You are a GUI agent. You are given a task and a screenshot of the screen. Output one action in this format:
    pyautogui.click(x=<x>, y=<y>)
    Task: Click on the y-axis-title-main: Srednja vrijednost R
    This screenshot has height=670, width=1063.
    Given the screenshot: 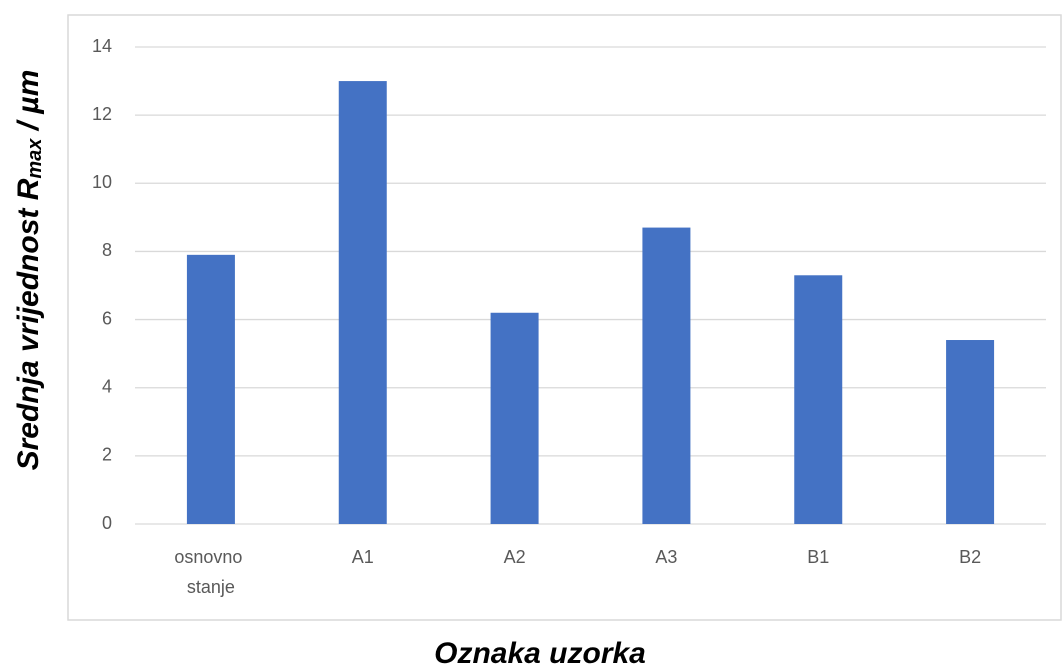 What is the action you would take?
    pyautogui.click(x=28, y=324)
    